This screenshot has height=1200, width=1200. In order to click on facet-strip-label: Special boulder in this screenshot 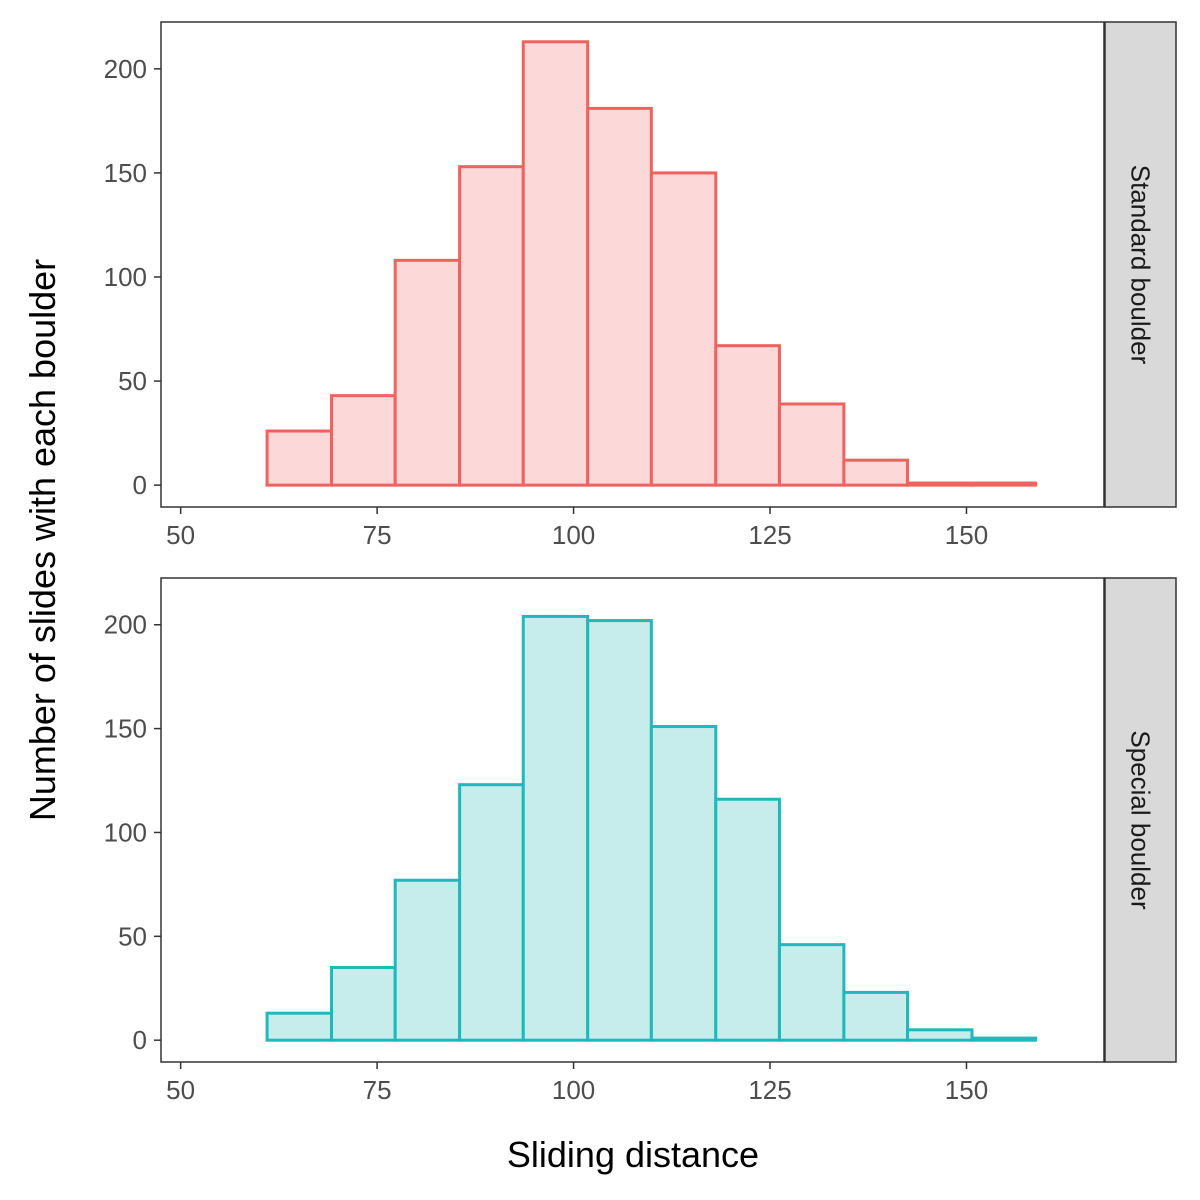, I will do `click(1141, 820)`.